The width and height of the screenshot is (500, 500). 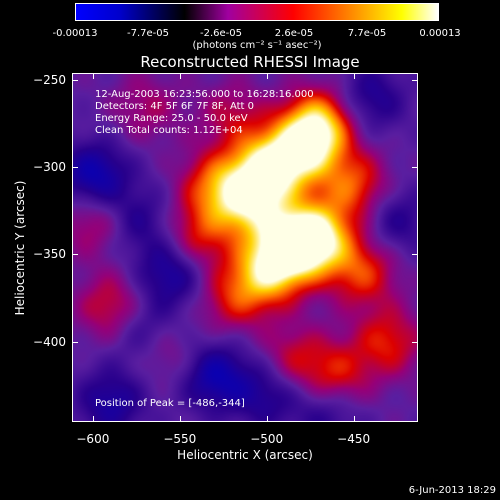 I want to click on colorbar-tick-label: 0.00013, so click(x=440, y=33).